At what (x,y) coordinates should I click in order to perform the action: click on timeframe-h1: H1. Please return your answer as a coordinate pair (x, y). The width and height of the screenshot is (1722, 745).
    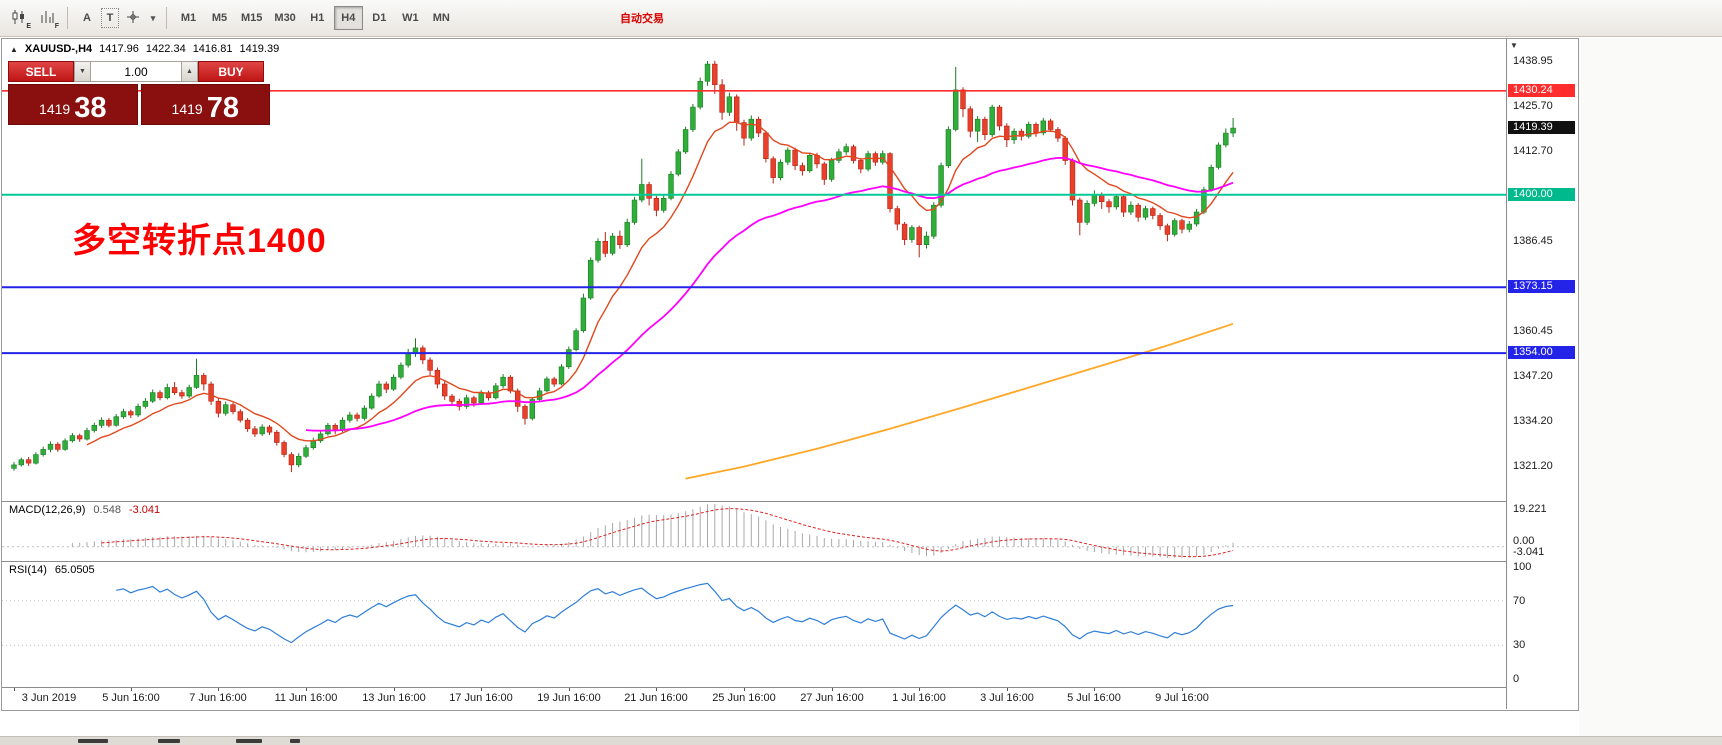
    Looking at the image, I should click on (317, 18).